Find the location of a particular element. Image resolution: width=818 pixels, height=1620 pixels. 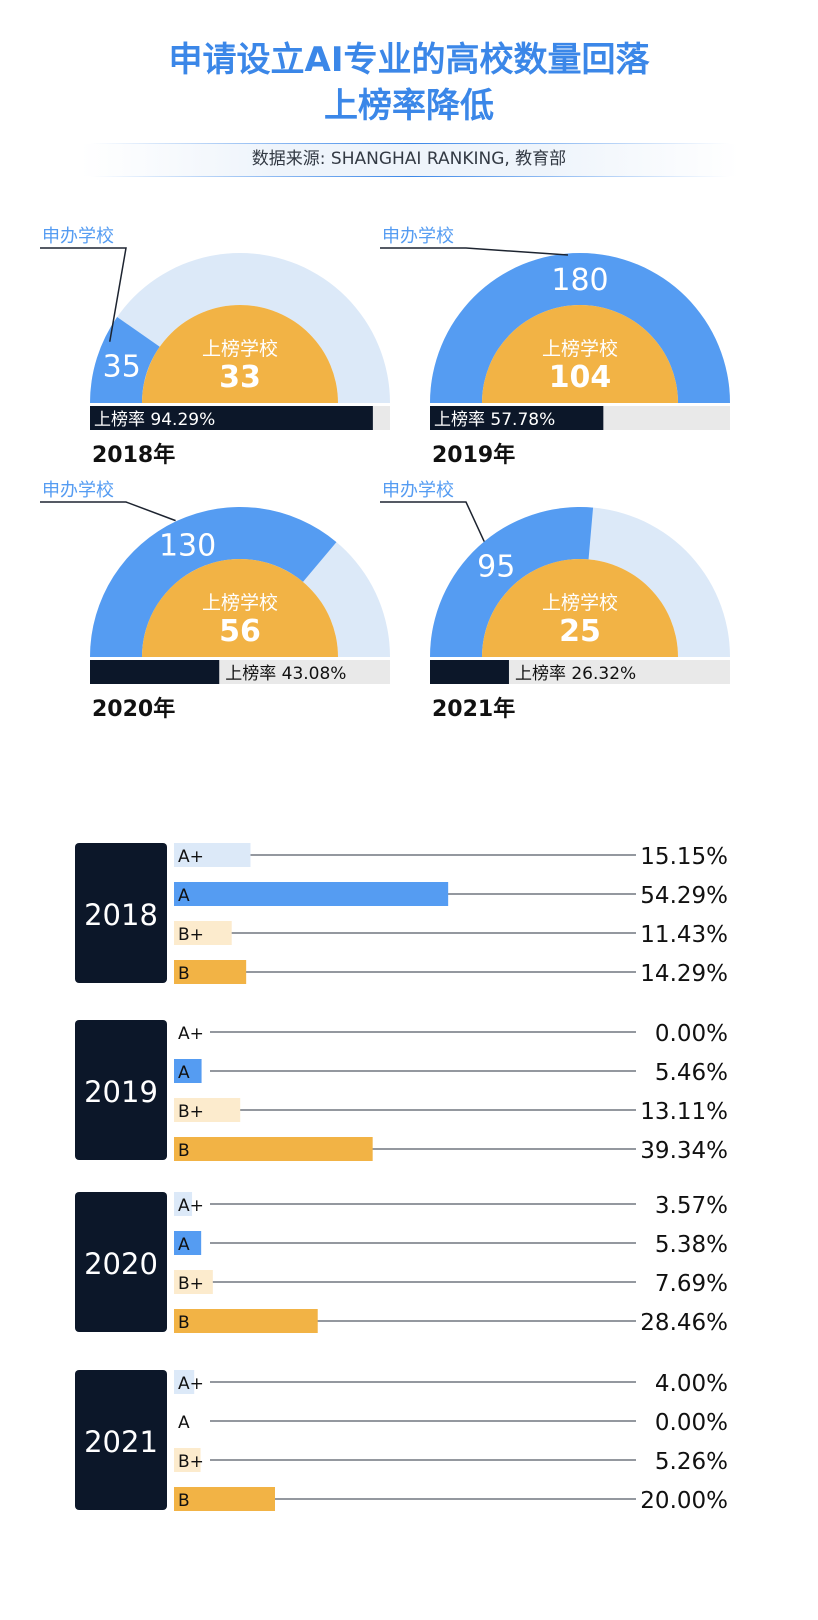

source-divider-bottom is located at coordinates (410, 176).